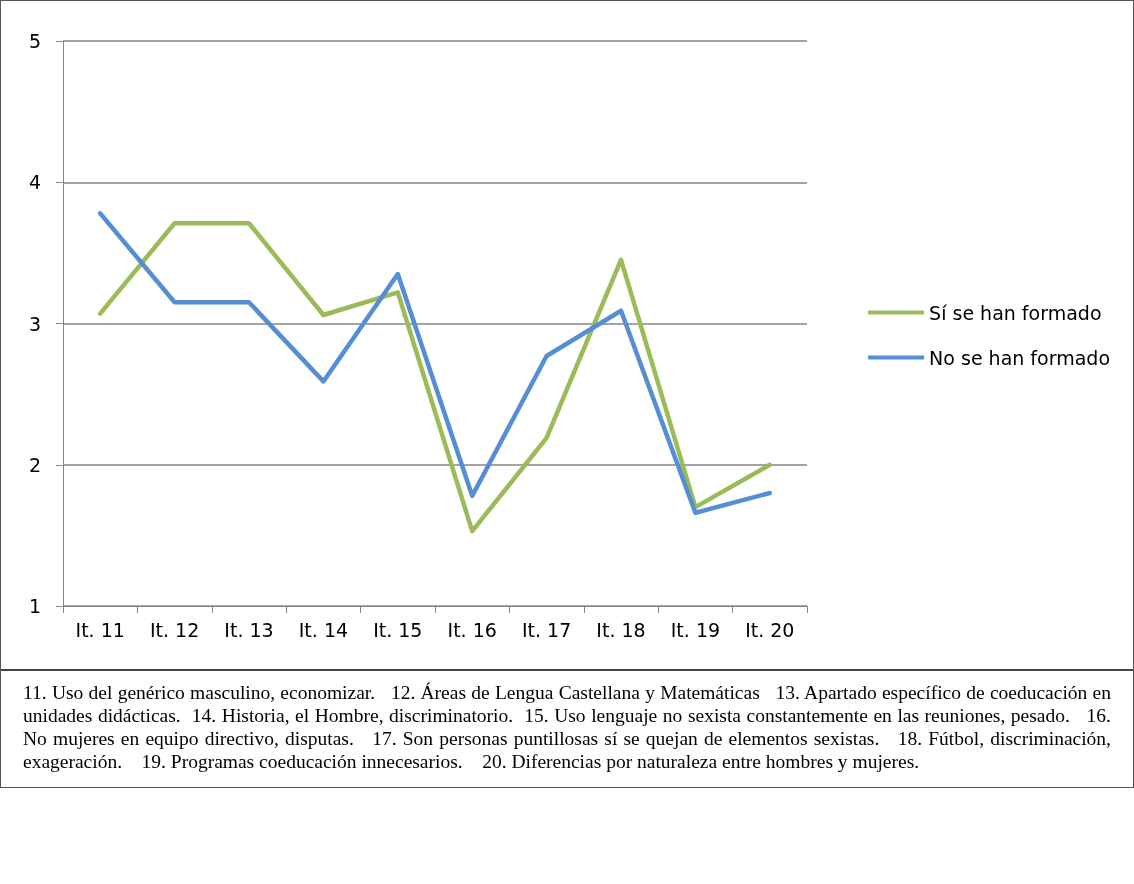 Image resolution: width=1134 pixels, height=884 pixels. What do you see at coordinates (34, 41) in the screenshot?
I see `y-tick-label: 5` at bounding box center [34, 41].